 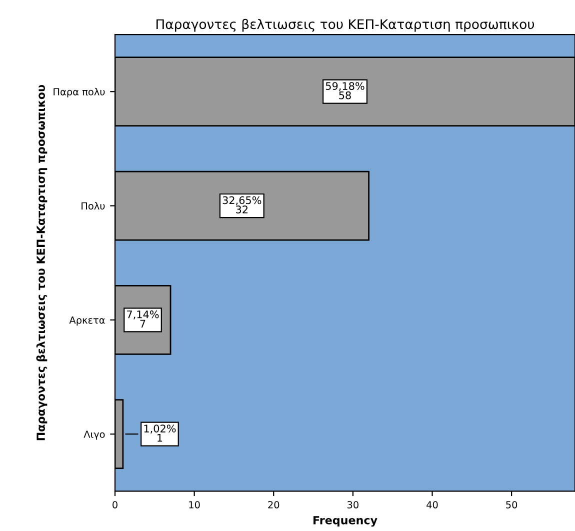 What do you see at coordinates (346, 521) in the screenshot?
I see `x-axis-title: Frequency` at bounding box center [346, 521].